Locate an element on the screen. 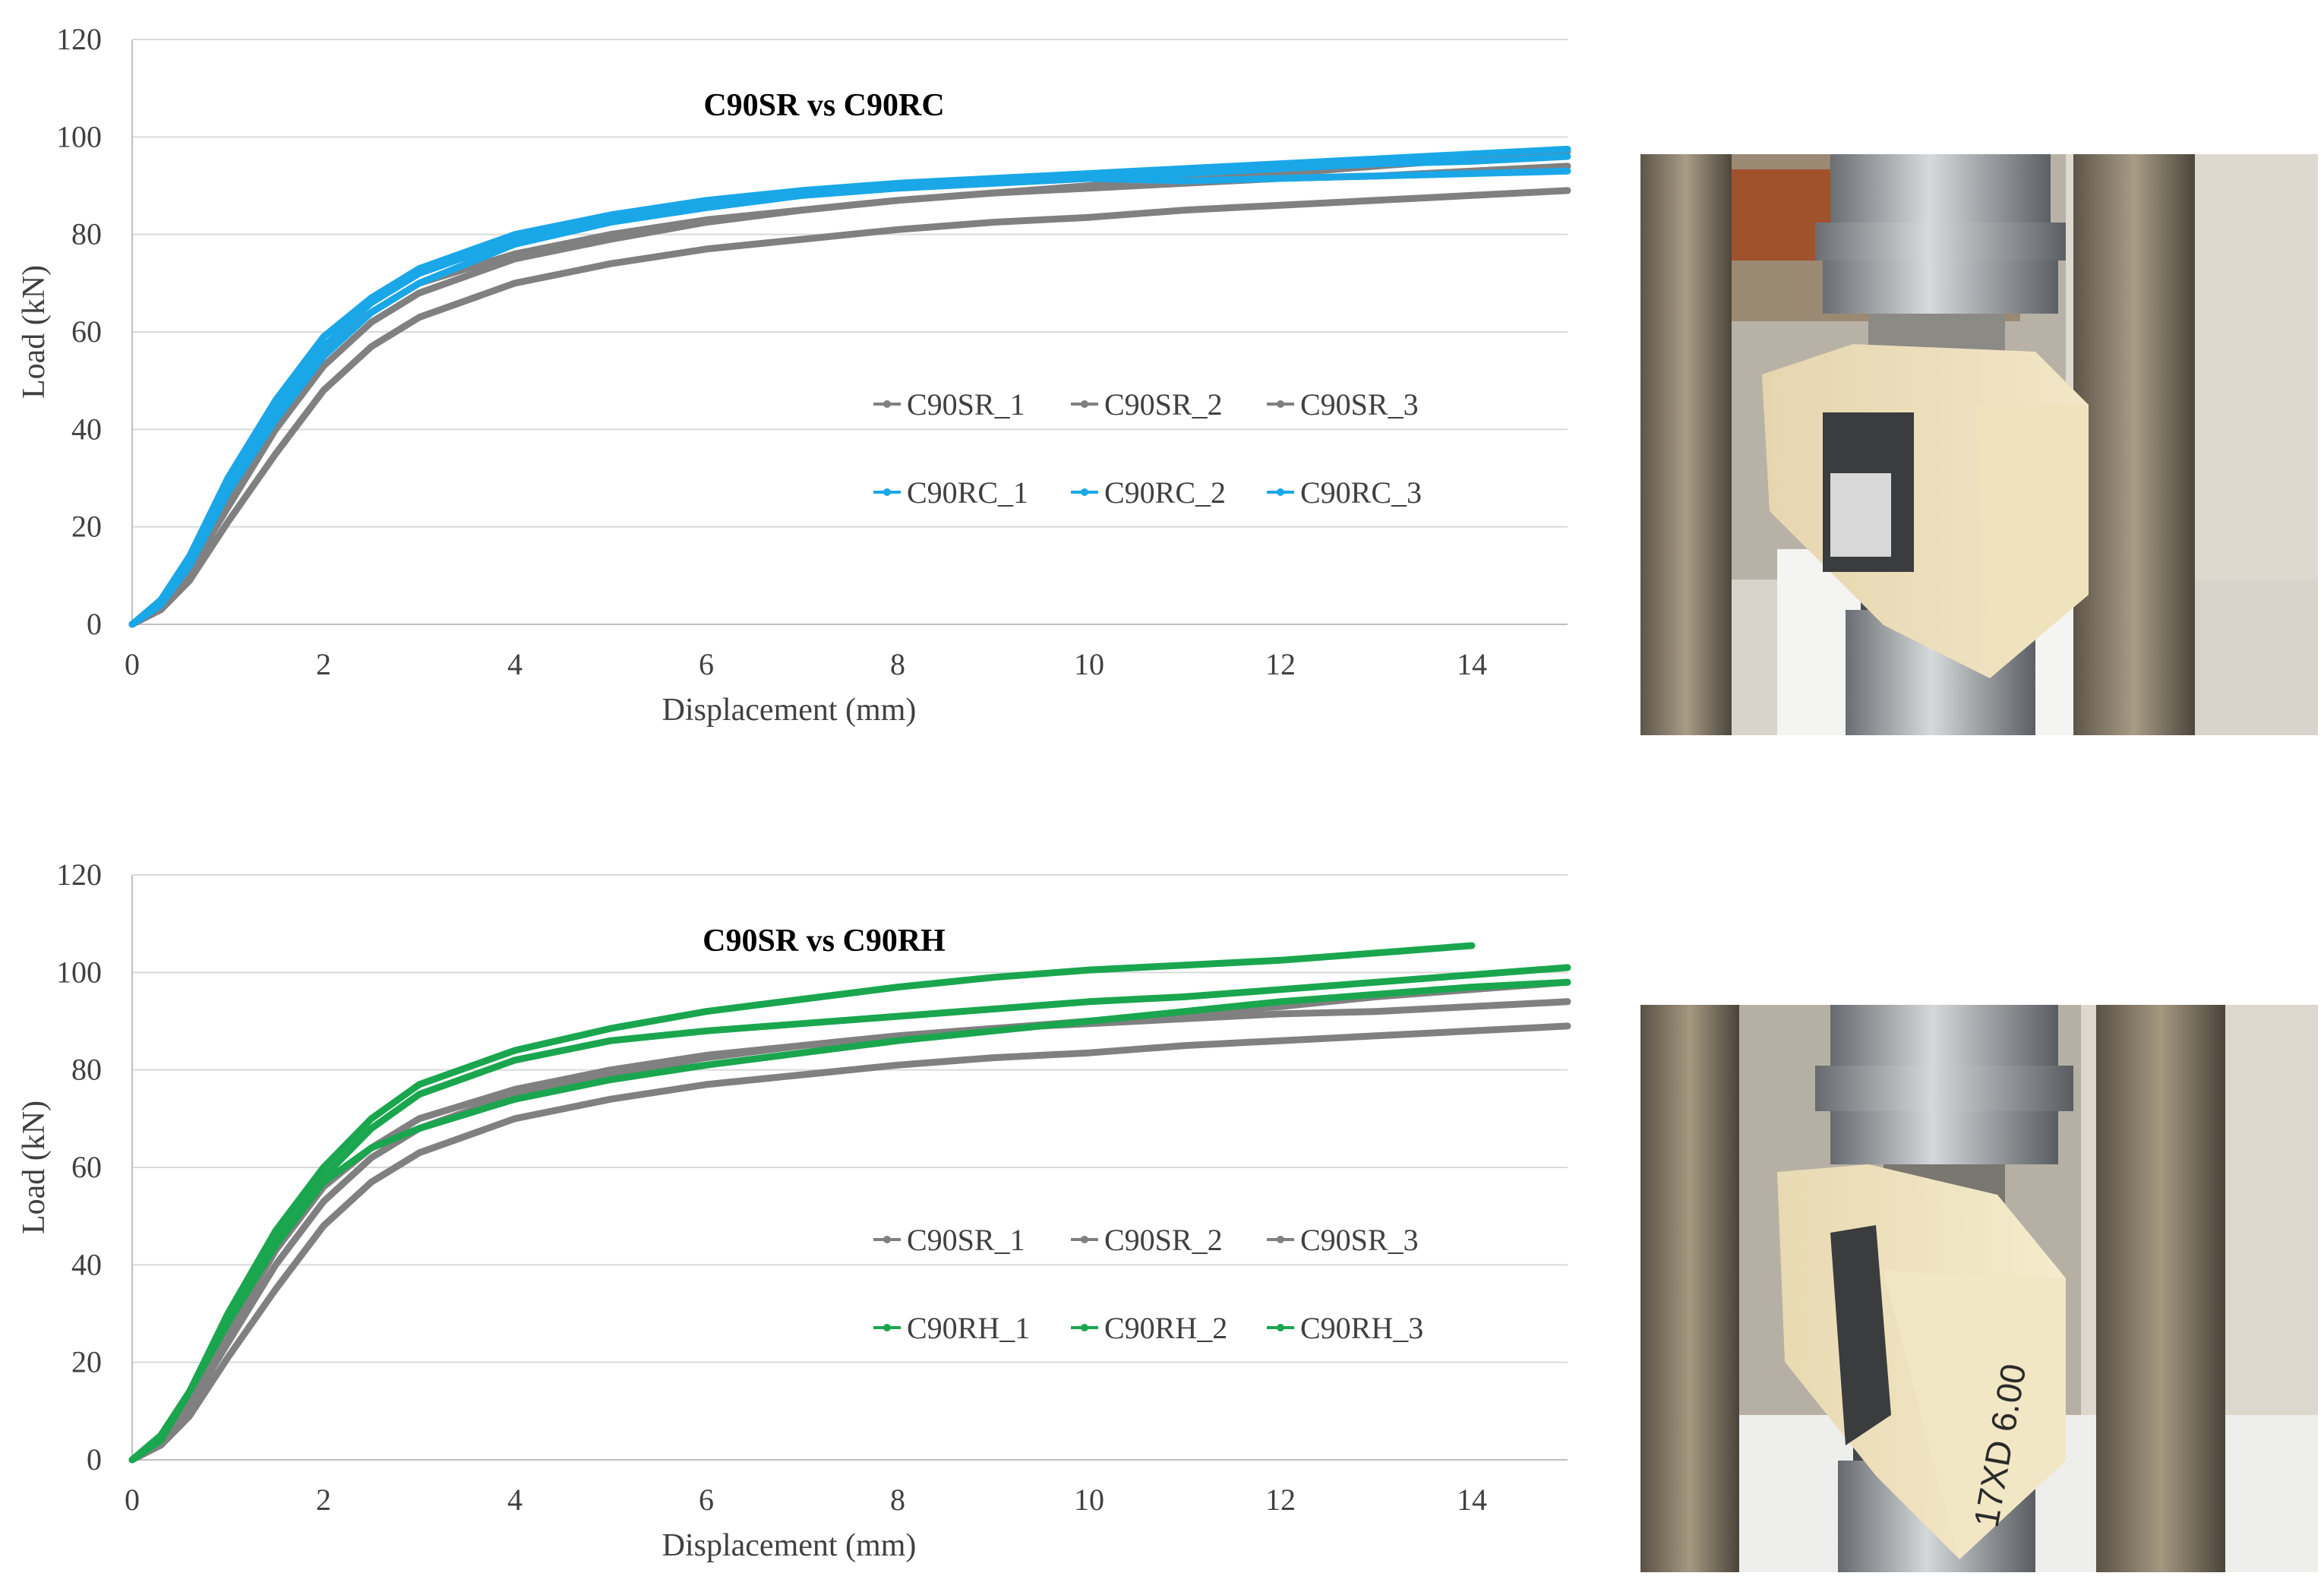 The width and height of the screenshot is (2324, 1595). chart-title: C90SR vs C90RH is located at coordinates (824, 941).